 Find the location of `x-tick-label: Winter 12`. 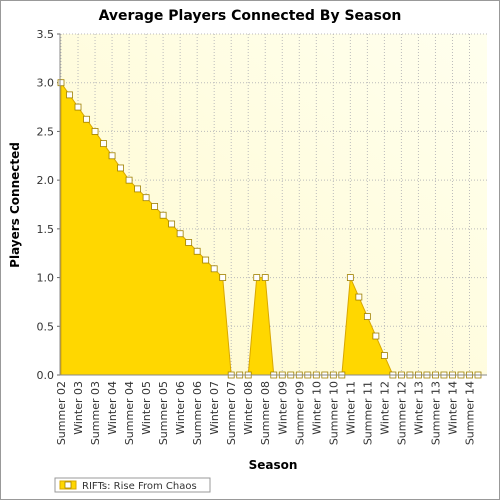

x-tick-label: Winter 12 is located at coordinates (384, 408).